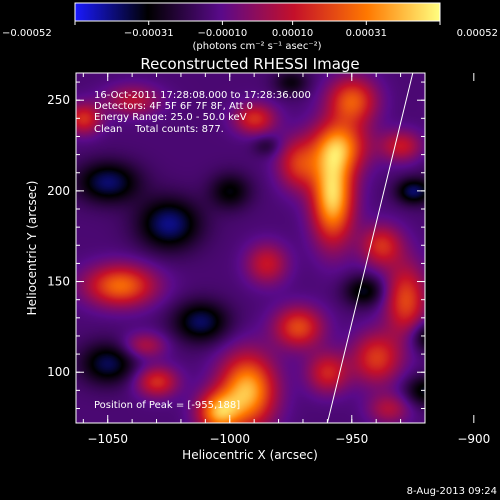 This screenshot has width=500, height=500. Describe the element at coordinates (202, 95) in the screenshot. I see `annotation-time: 16-Oct-2011 17:28:08.000 to 17:28:36.000` at that location.